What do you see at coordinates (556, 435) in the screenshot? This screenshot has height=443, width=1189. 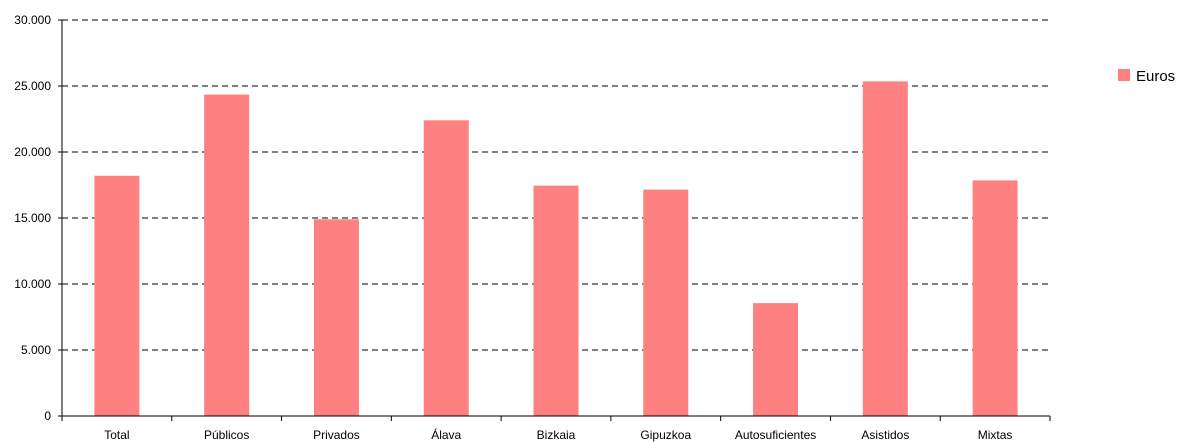 I see `x-tick-label: Bizkaia` at bounding box center [556, 435].